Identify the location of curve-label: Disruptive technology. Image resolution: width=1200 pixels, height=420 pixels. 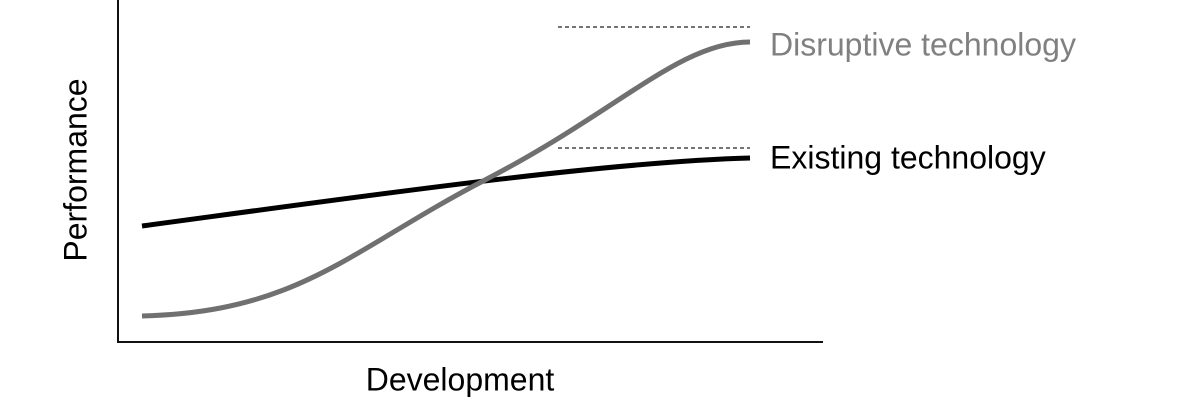
(923, 44).